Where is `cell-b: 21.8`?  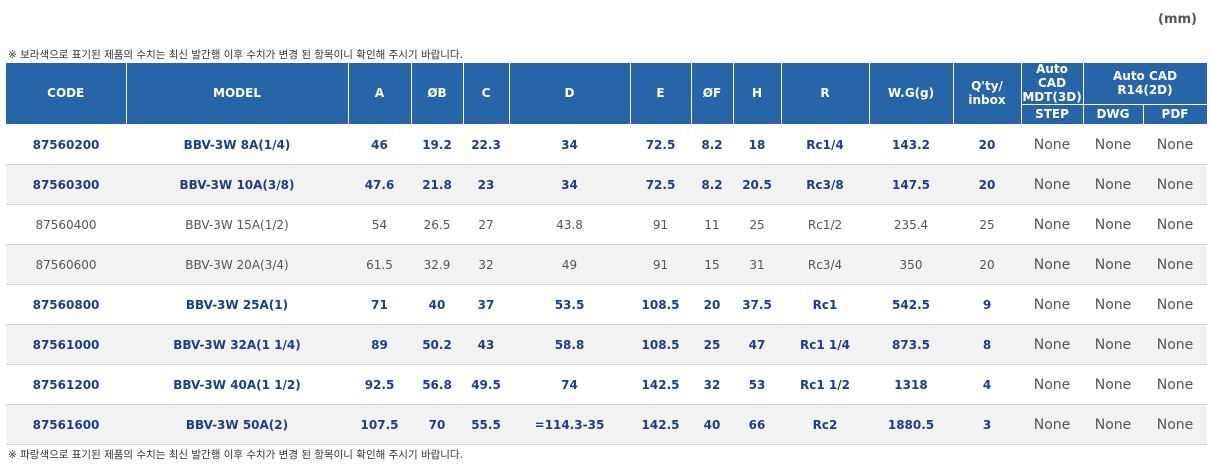
cell-b: 21.8 is located at coordinates (437, 185).